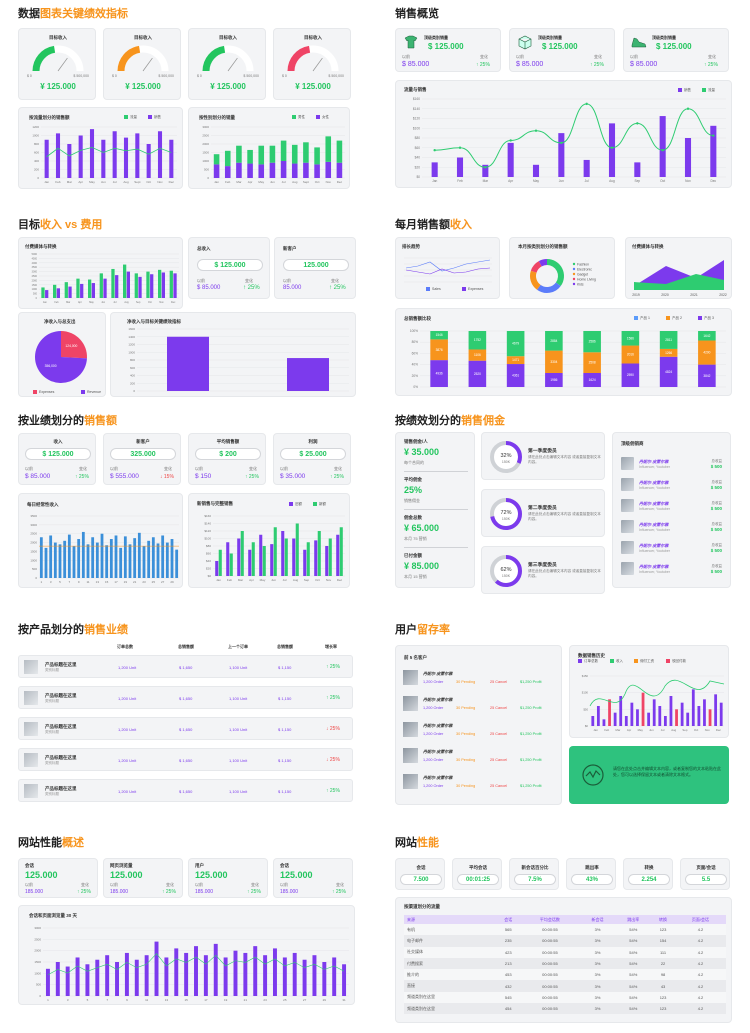 The image size is (750, 1033). I want to click on cell: $ 1,650, so click(186, 698).